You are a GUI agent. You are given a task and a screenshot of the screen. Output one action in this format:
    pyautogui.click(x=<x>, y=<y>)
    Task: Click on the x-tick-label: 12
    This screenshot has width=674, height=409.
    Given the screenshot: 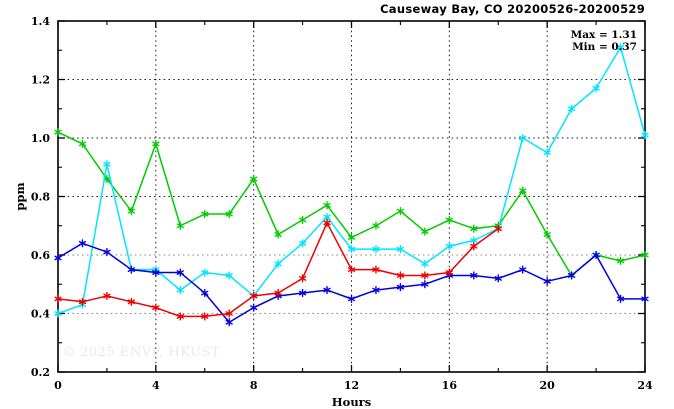 What is the action you would take?
    pyautogui.click(x=351, y=385)
    